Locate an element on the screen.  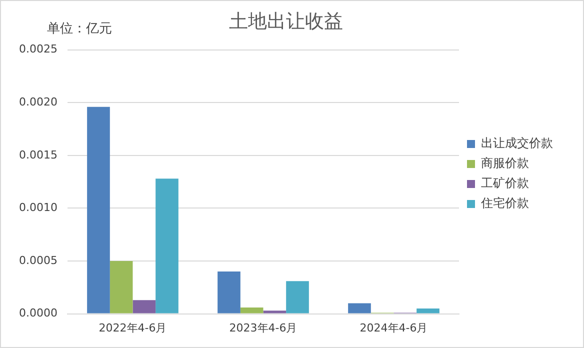
legend-label: 工矿价款 is located at coordinates (505, 183).